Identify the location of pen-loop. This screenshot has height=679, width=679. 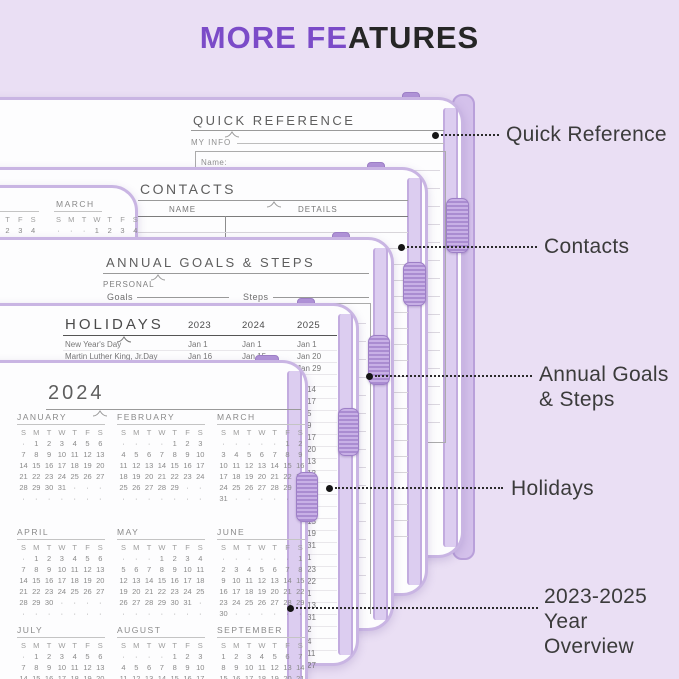
(379, 360).